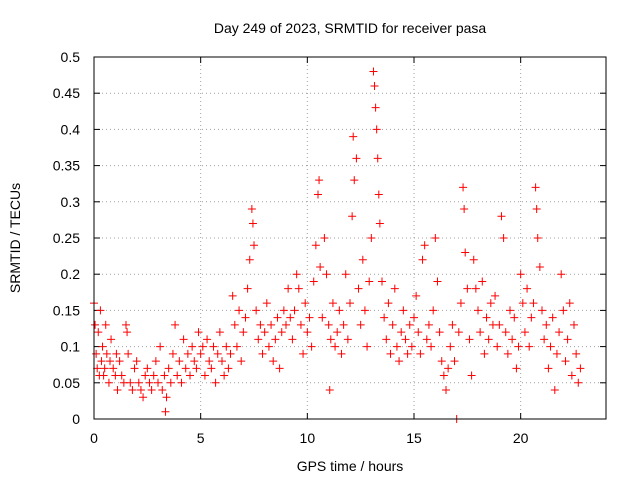  What do you see at coordinates (71, 202) in the screenshot?
I see `y-tick-label: 0.3` at bounding box center [71, 202].